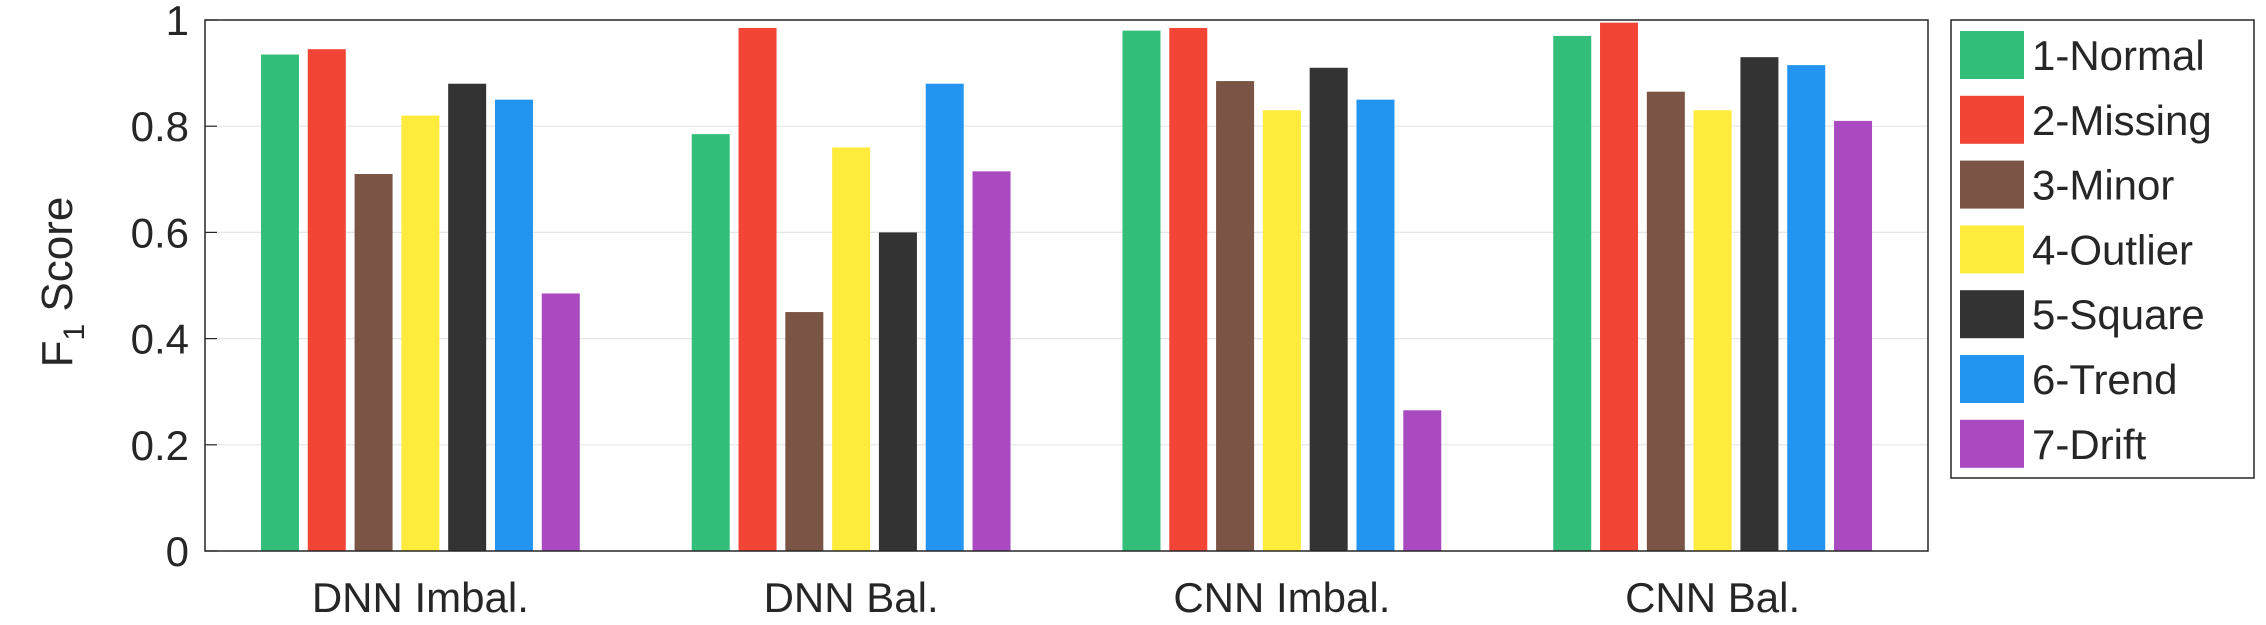 Image resolution: width=2266 pixels, height=625 pixels. I want to click on legend-label: 7-Drift, so click(2089, 444).